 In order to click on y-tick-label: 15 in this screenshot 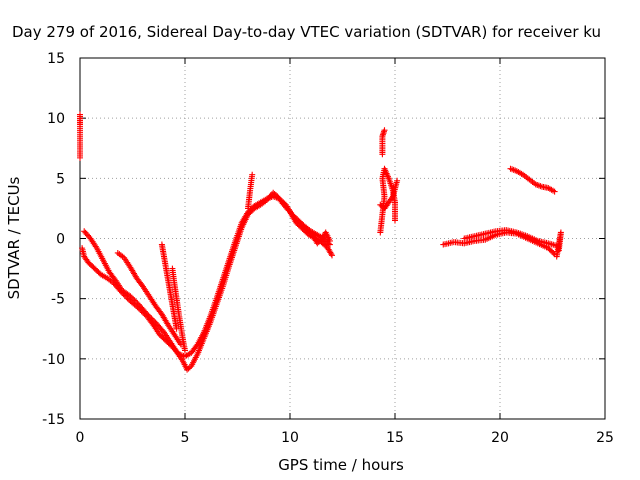, I will do `click(56, 59)`.